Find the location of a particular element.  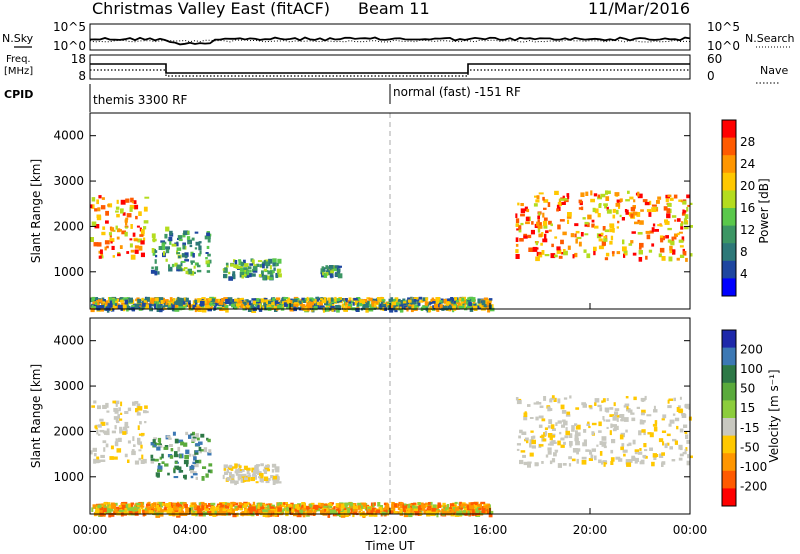

freq-tick-top: 18 is located at coordinates (78, 59).